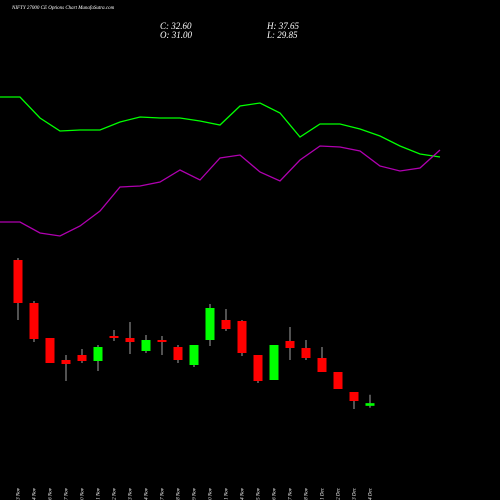 The height and width of the screenshot is (500, 500). What do you see at coordinates (282, 35) in the screenshot?
I see `low-label: L: 29.85` at bounding box center [282, 35].